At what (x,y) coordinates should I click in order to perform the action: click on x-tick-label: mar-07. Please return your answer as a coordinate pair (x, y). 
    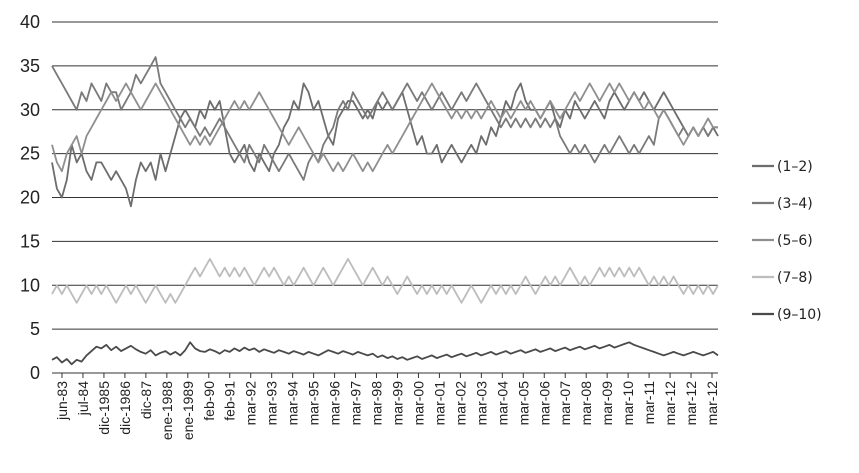
    Looking at the image, I should click on (565, 403).